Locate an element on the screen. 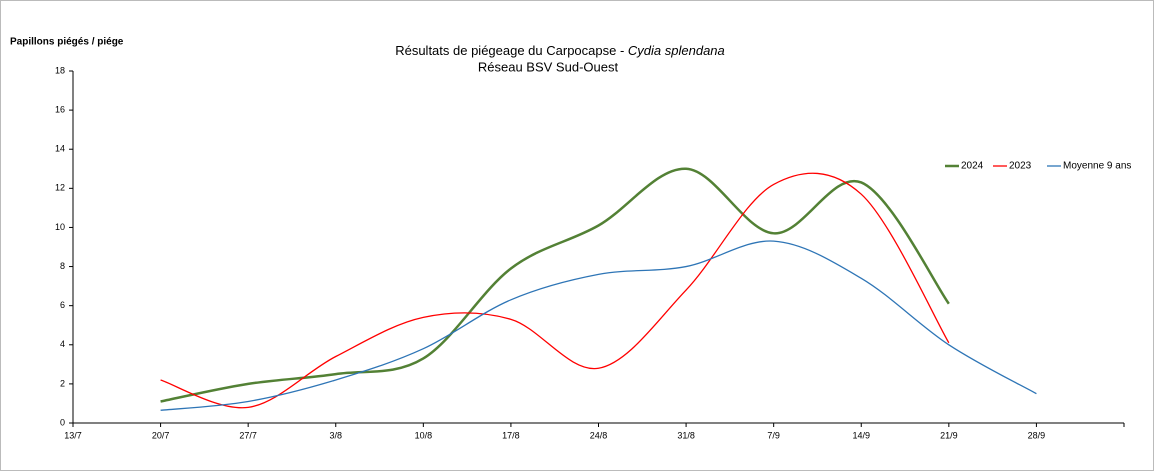 The width and height of the screenshot is (1155, 472). x-tick-label: 24/8 is located at coordinates (599, 435).